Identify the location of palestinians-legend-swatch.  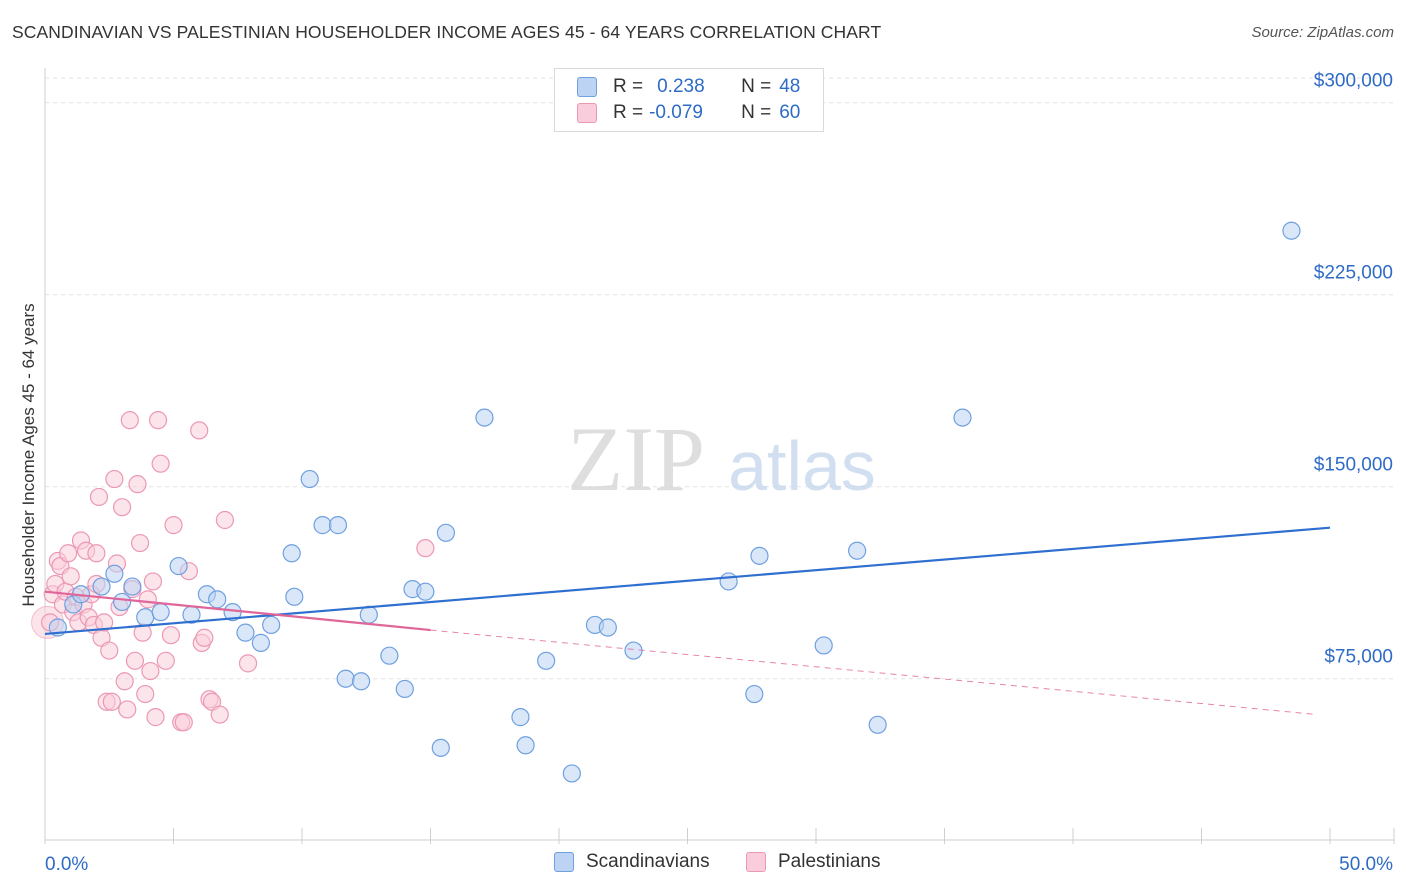
(756, 862).